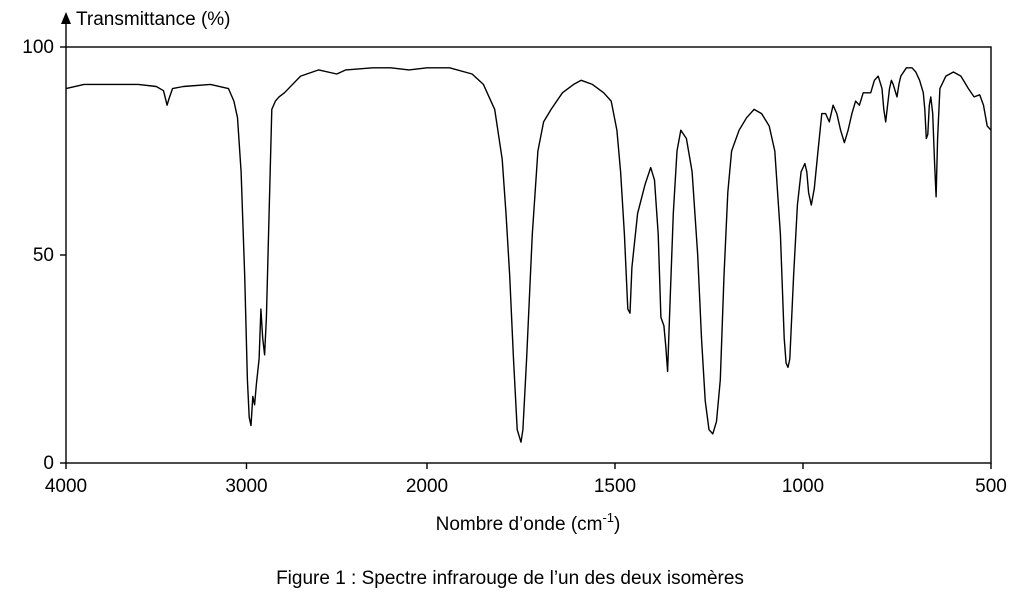  What do you see at coordinates (66, 486) in the screenshot?
I see `x-tick-label: 4000` at bounding box center [66, 486].